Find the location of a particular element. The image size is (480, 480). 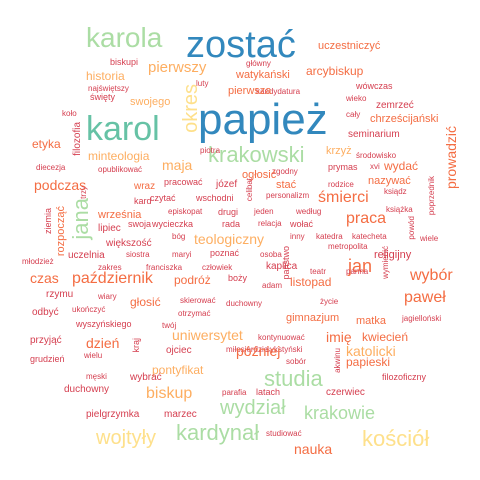

cloud-word: męski is located at coordinates (96, 376).